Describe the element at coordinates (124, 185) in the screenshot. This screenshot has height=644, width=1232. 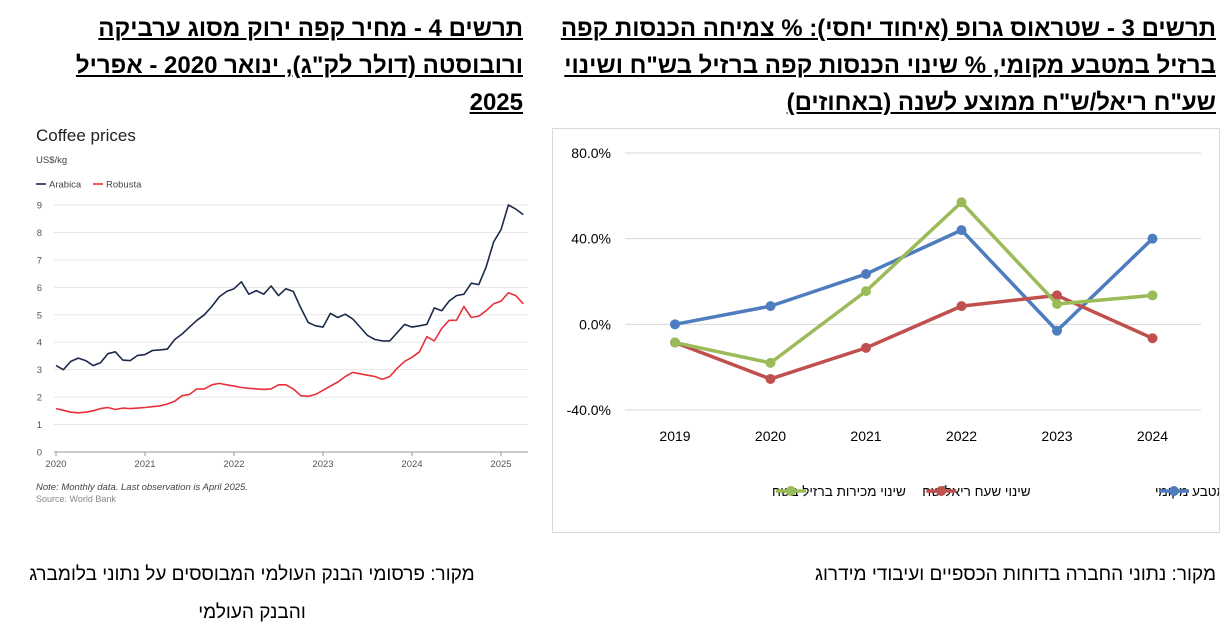
I see `legend-label: Robusta` at that location.